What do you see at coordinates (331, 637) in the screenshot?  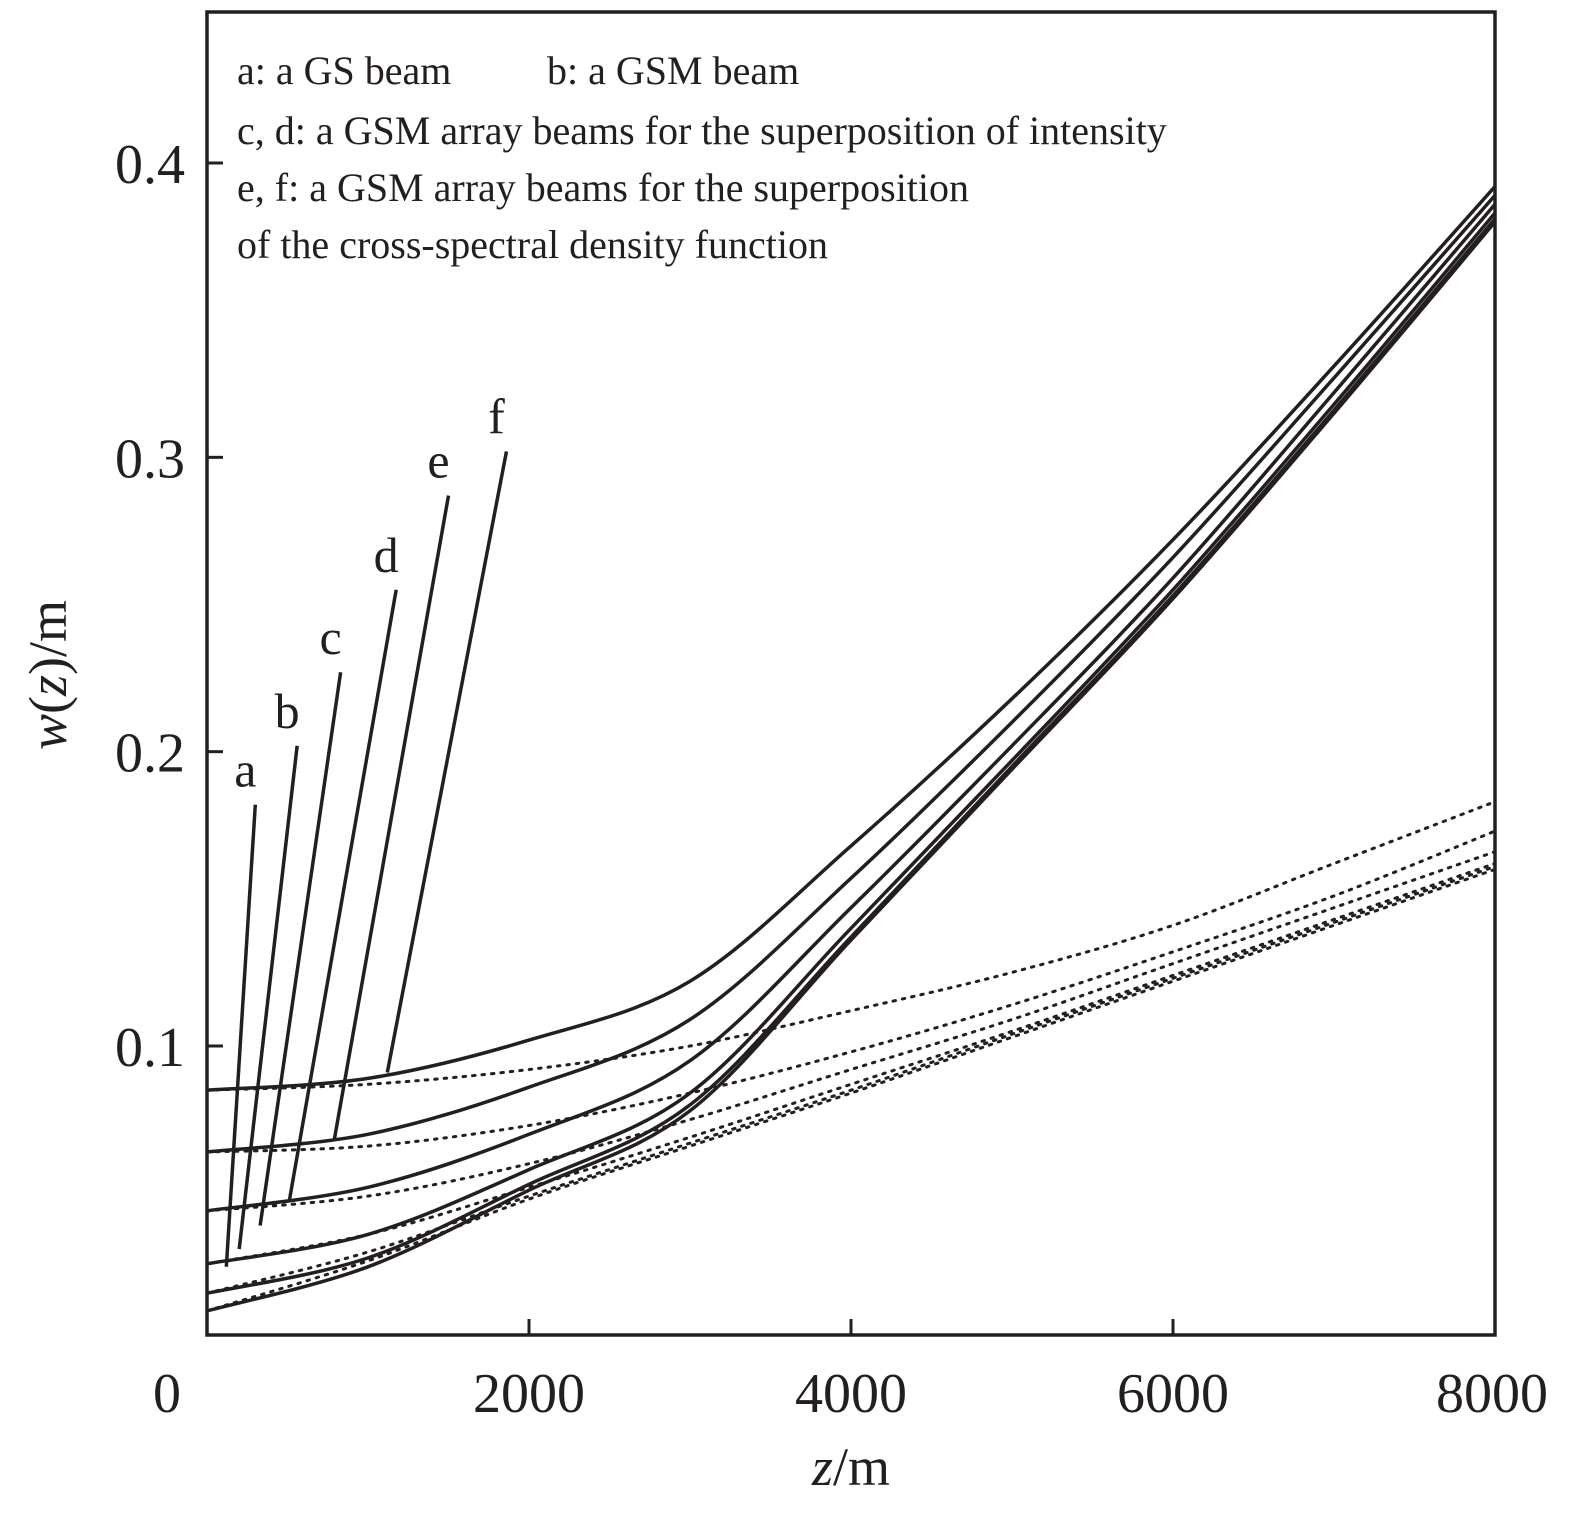 I see `curve-label-c: c` at bounding box center [331, 637].